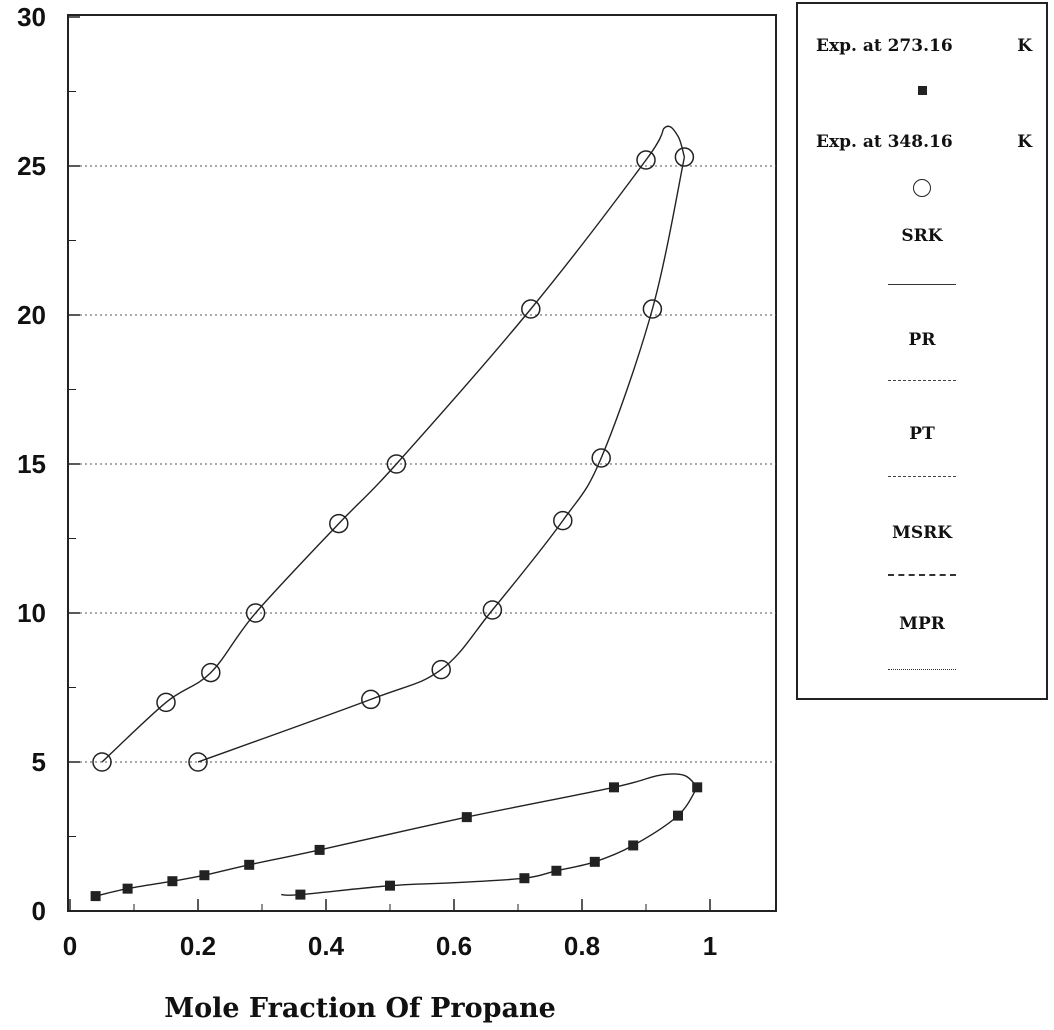  I want to click on legend-pt-line, so click(922, 476).